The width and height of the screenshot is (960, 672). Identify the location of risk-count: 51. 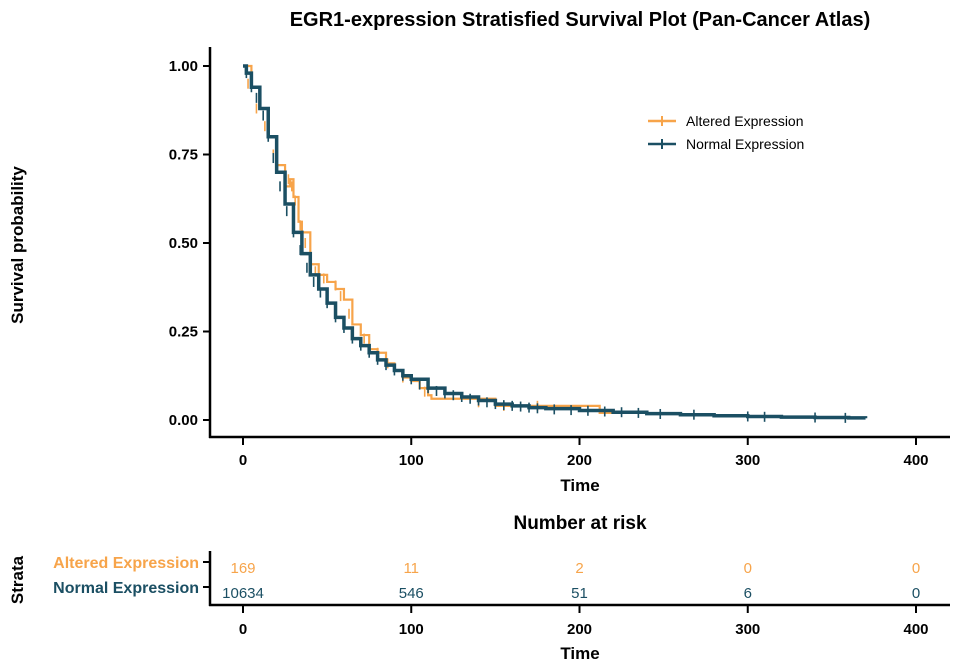
(579, 593).